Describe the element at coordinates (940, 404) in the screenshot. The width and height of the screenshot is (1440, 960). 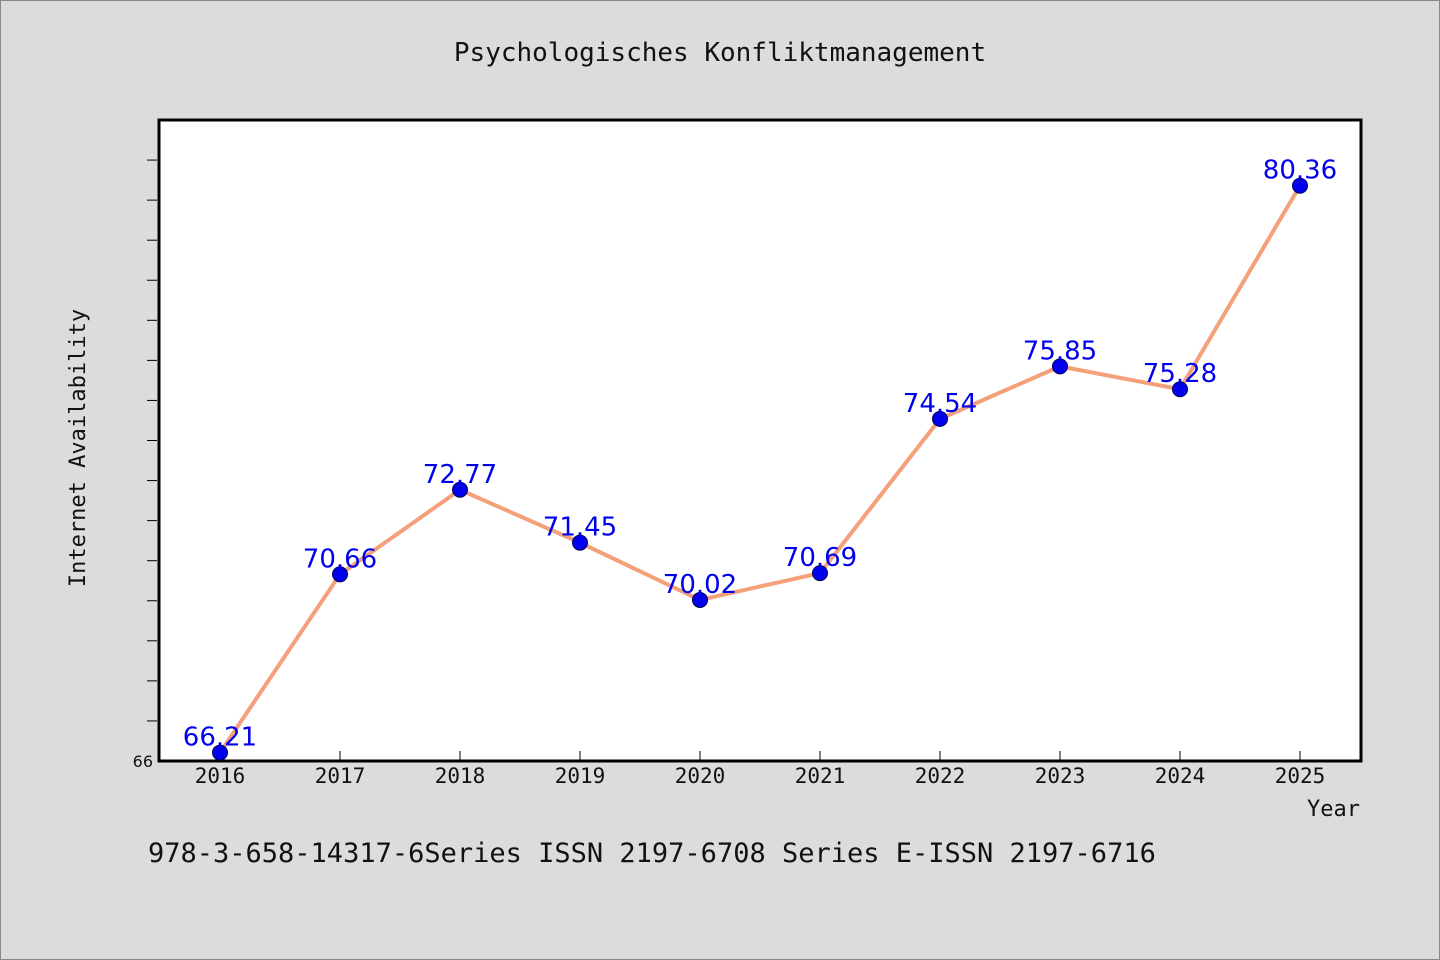
I see `data-label: 74.54` at that location.